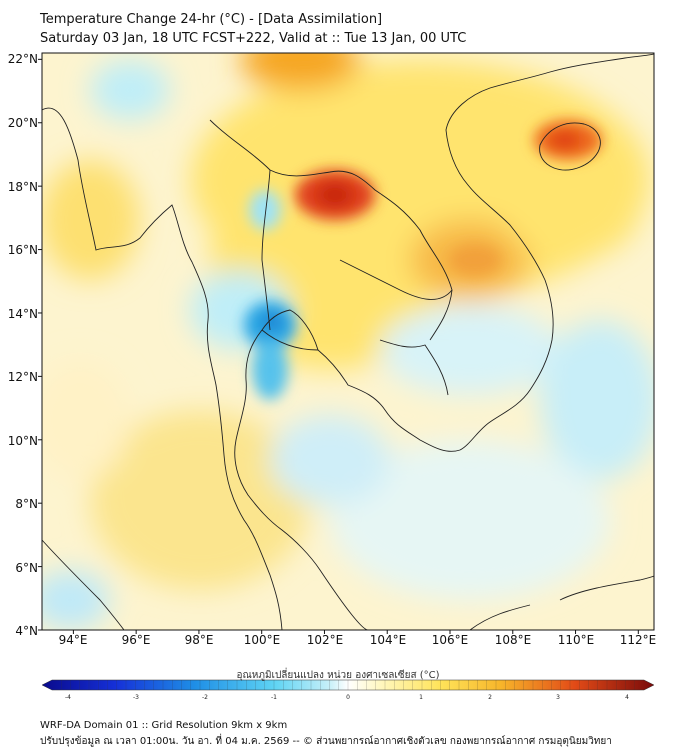 Image resolution: width=676 pixels, height=756 pixels. I want to click on lat-label: 8°N, so click(26, 504).